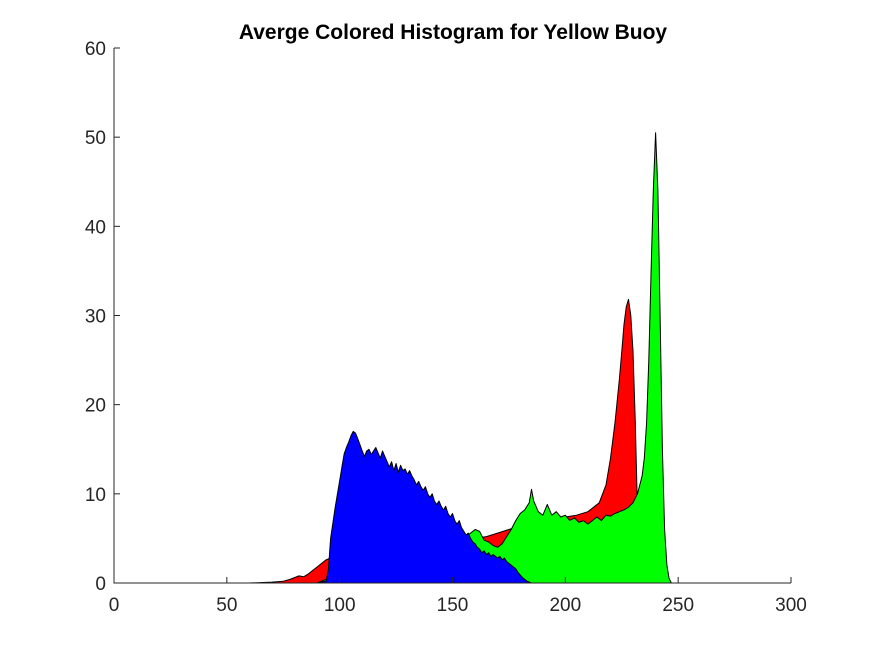 This screenshot has height=656, width=875. I want to click on x-tick-label: 250, so click(678, 605).